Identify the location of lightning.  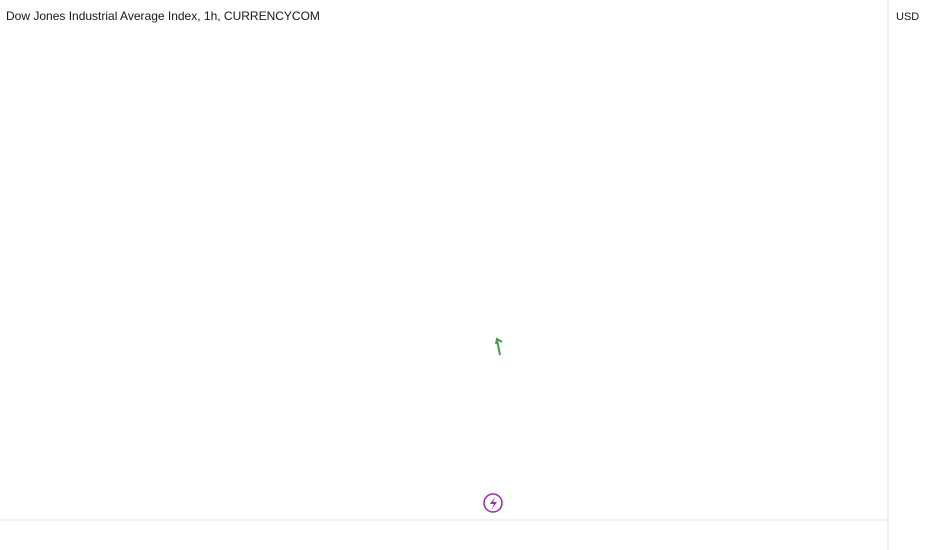
(493, 503).